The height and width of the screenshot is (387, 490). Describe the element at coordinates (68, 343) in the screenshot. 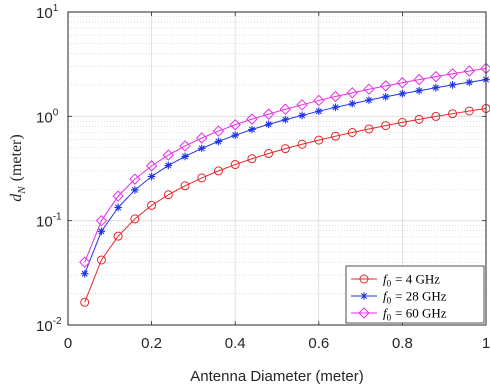

I see `x-tick-label: 0` at that location.